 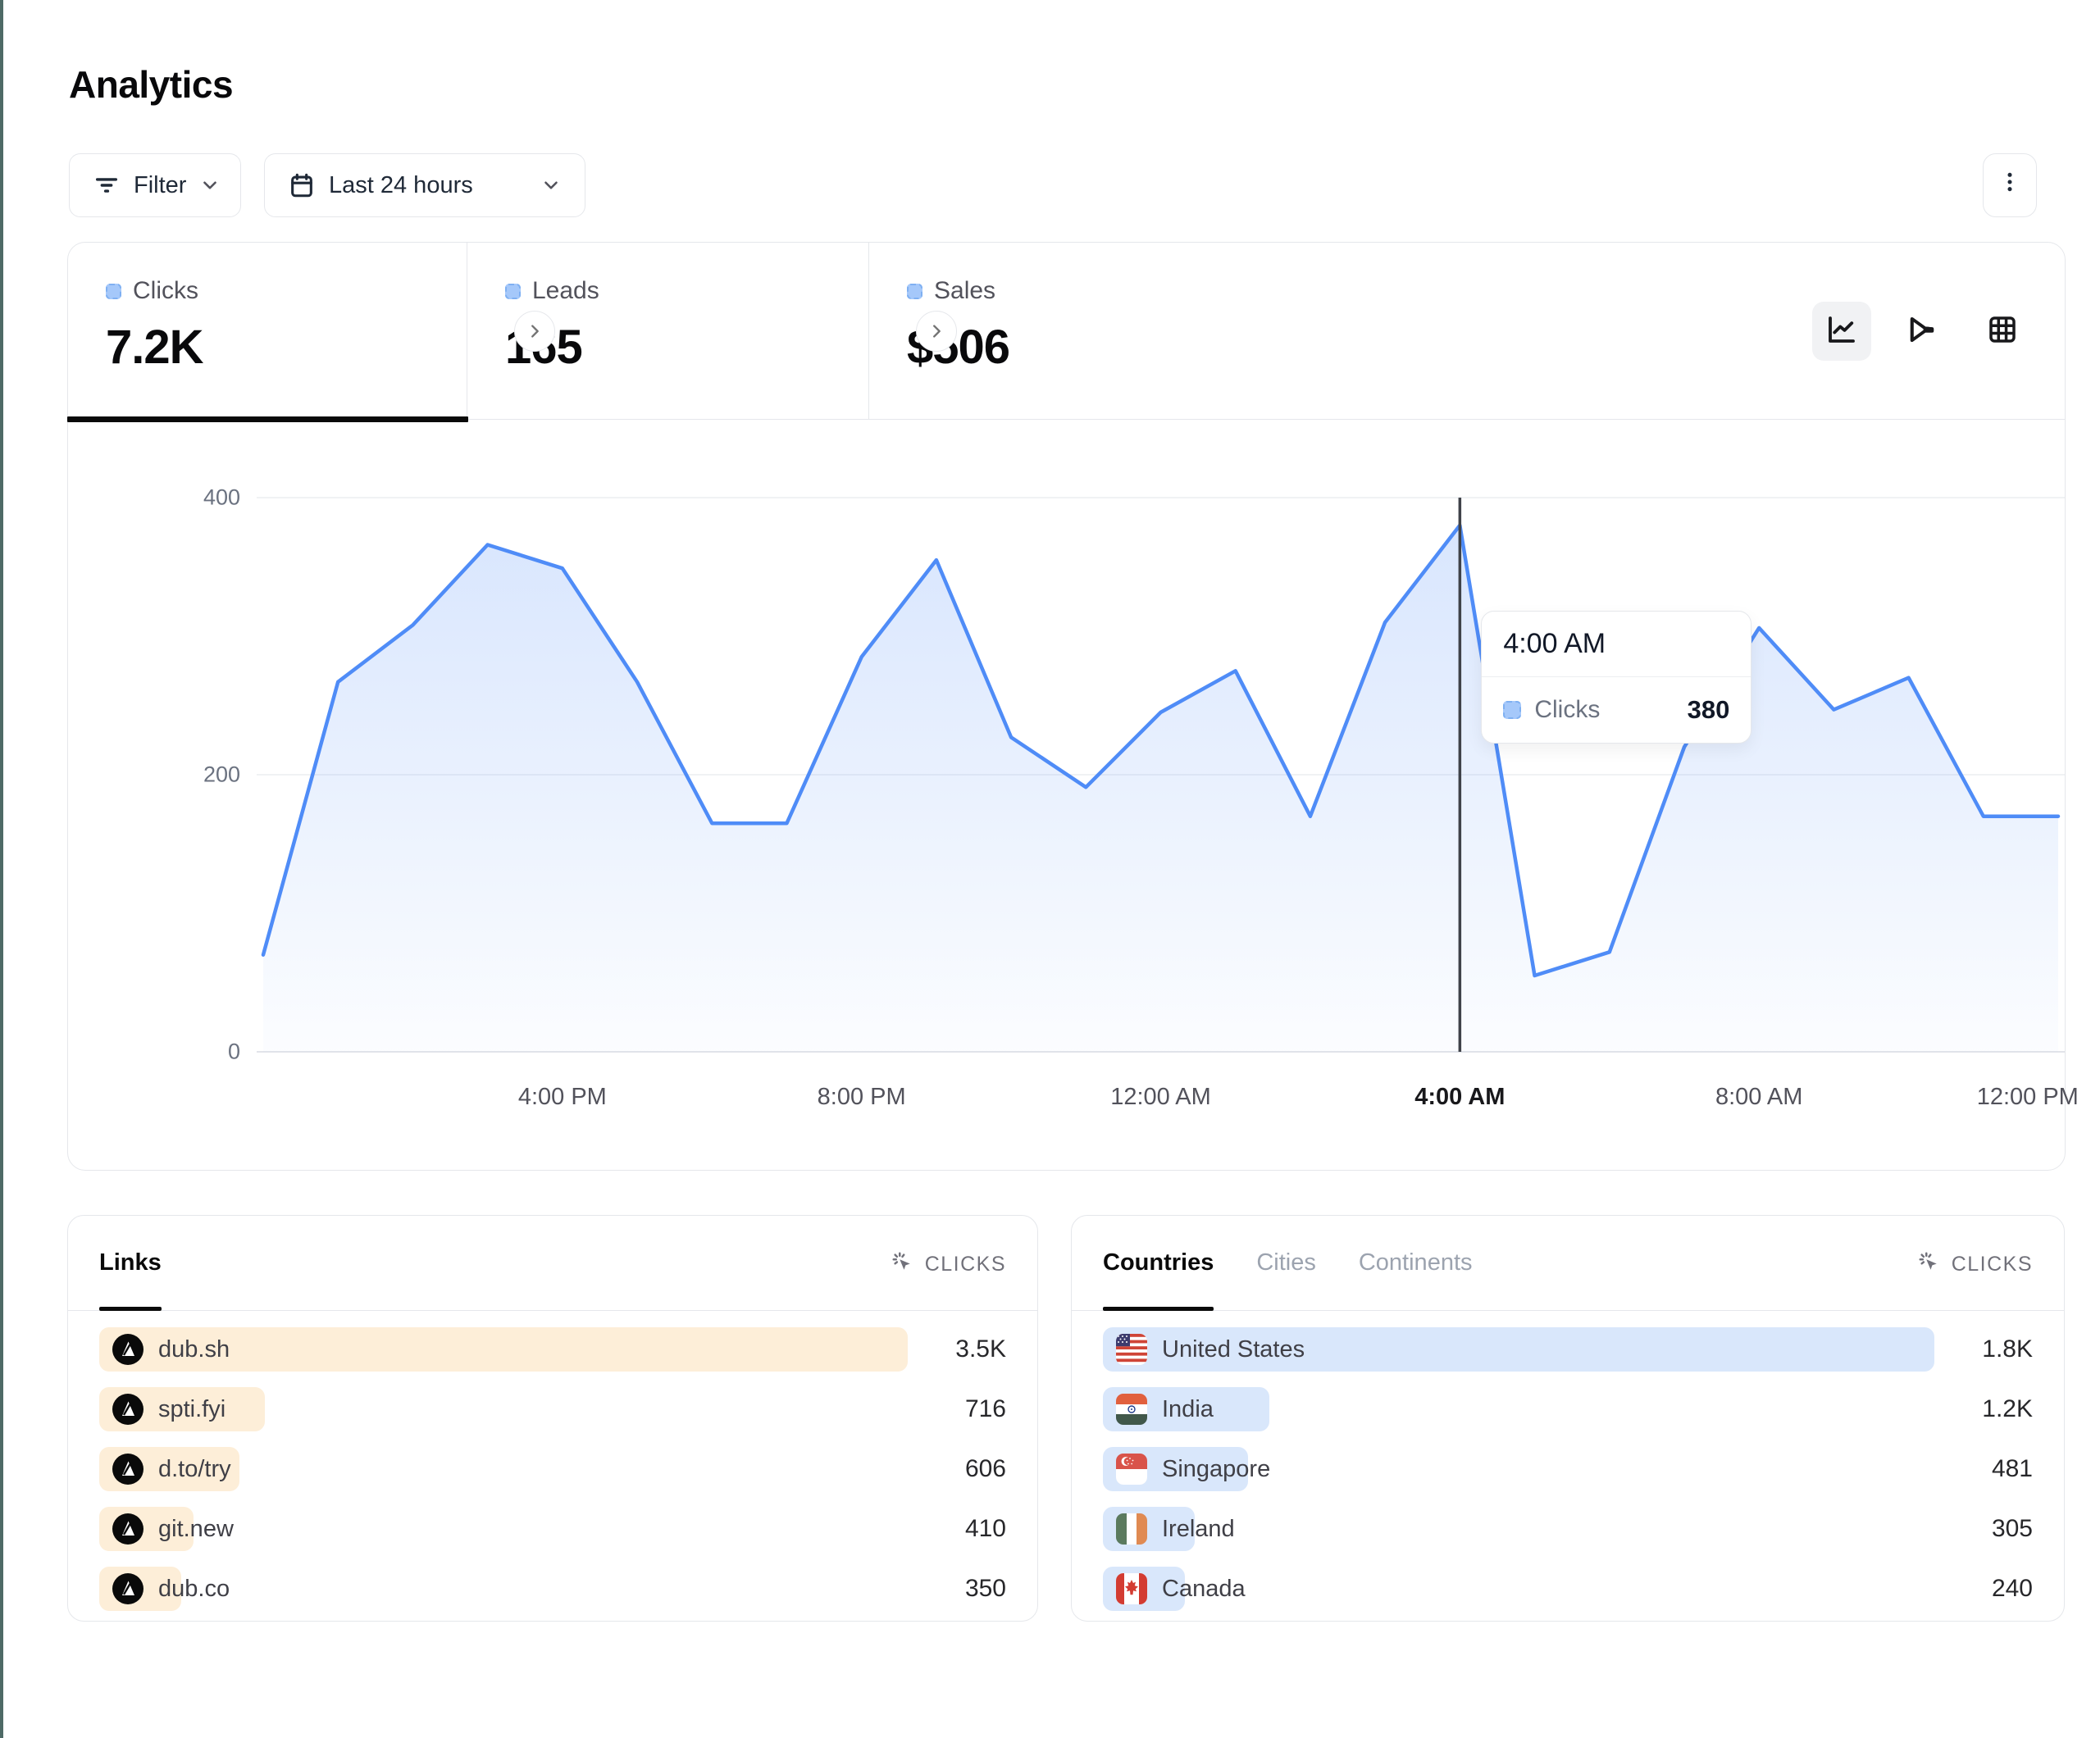 I want to click on item-name: Singapore, so click(x=1216, y=1468).